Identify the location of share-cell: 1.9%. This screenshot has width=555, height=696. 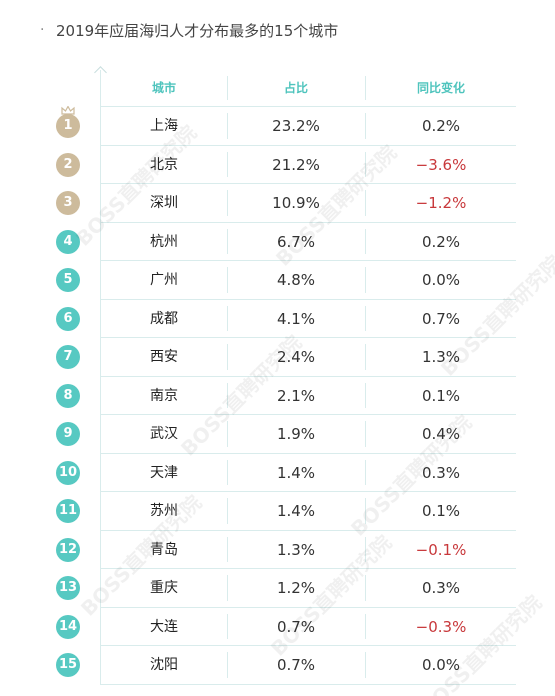
(296, 434).